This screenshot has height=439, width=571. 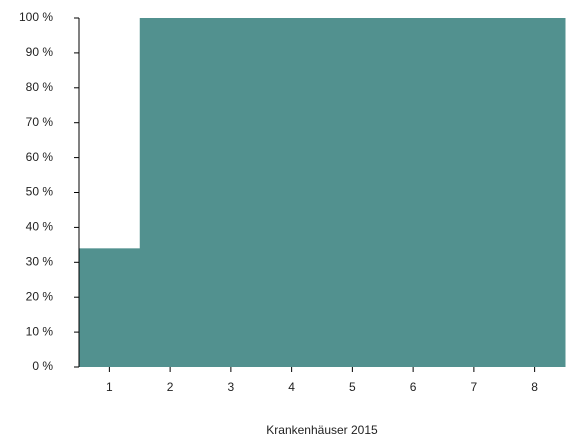 What do you see at coordinates (109, 387) in the screenshot?
I see `x-tick-label: 1` at bounding box center [109, 387].